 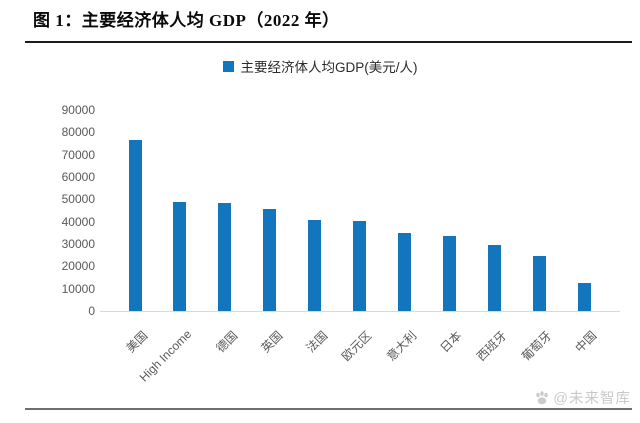 What do you see at coordinates (451, 342) in the screenshot?
I see `x-axis-category-label: 日本` at bounding box center [451, 342].